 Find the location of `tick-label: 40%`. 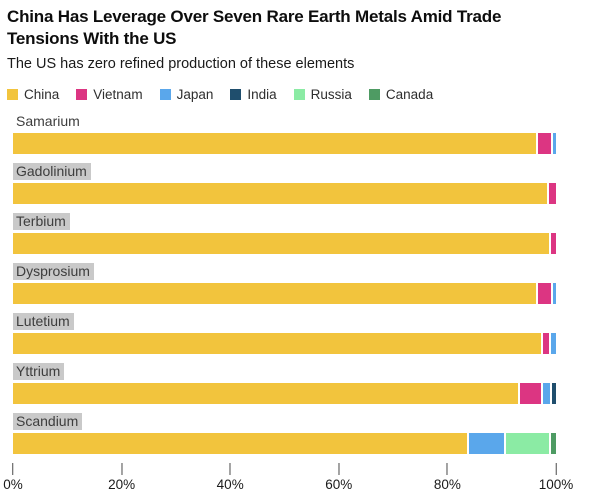

tick-label: 40% is located at coordinates (230, 484).